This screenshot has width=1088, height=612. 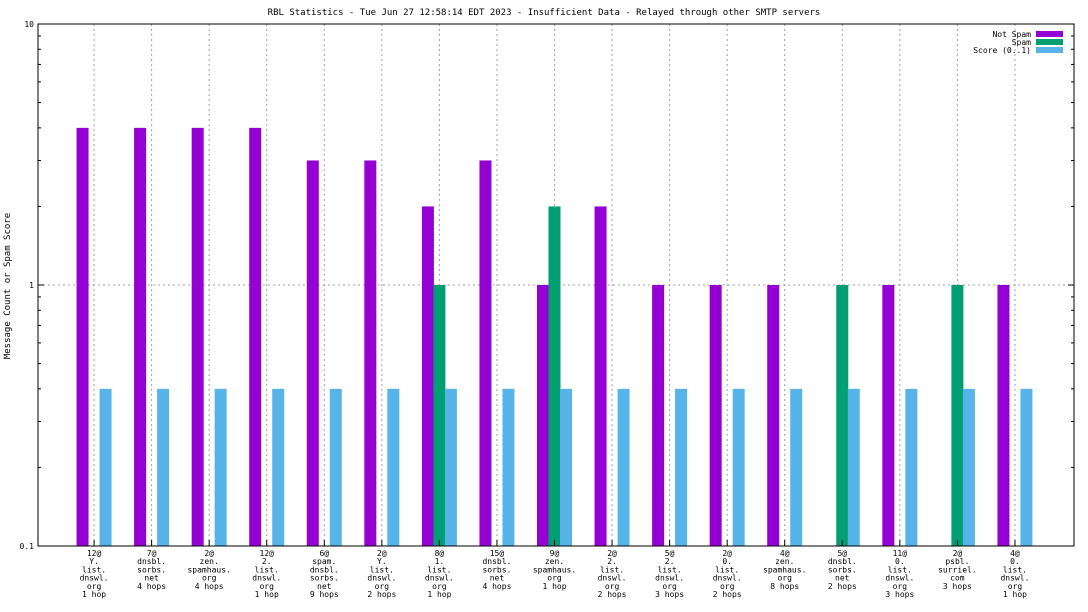 I want to click on bar-s0-c1, so click(x=140, y=337).